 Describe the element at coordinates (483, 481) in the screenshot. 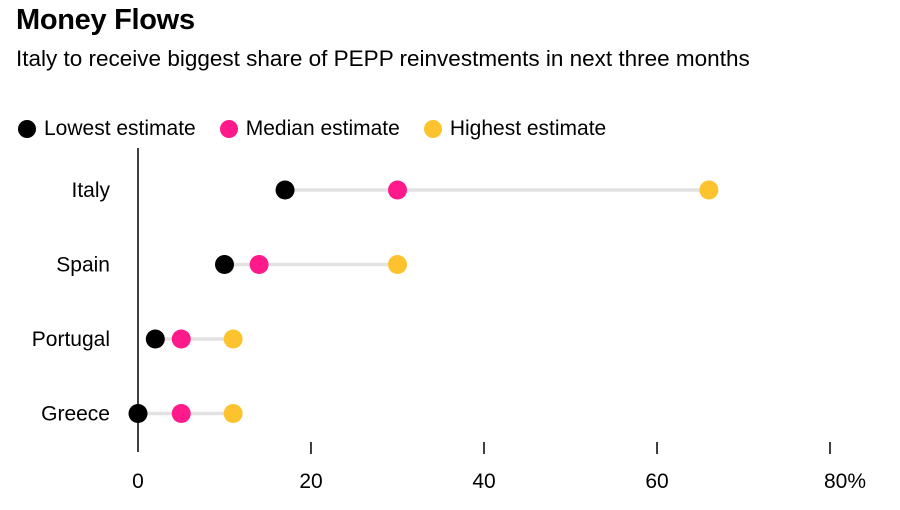

I see `x-tick-label-40: 40` at that location.